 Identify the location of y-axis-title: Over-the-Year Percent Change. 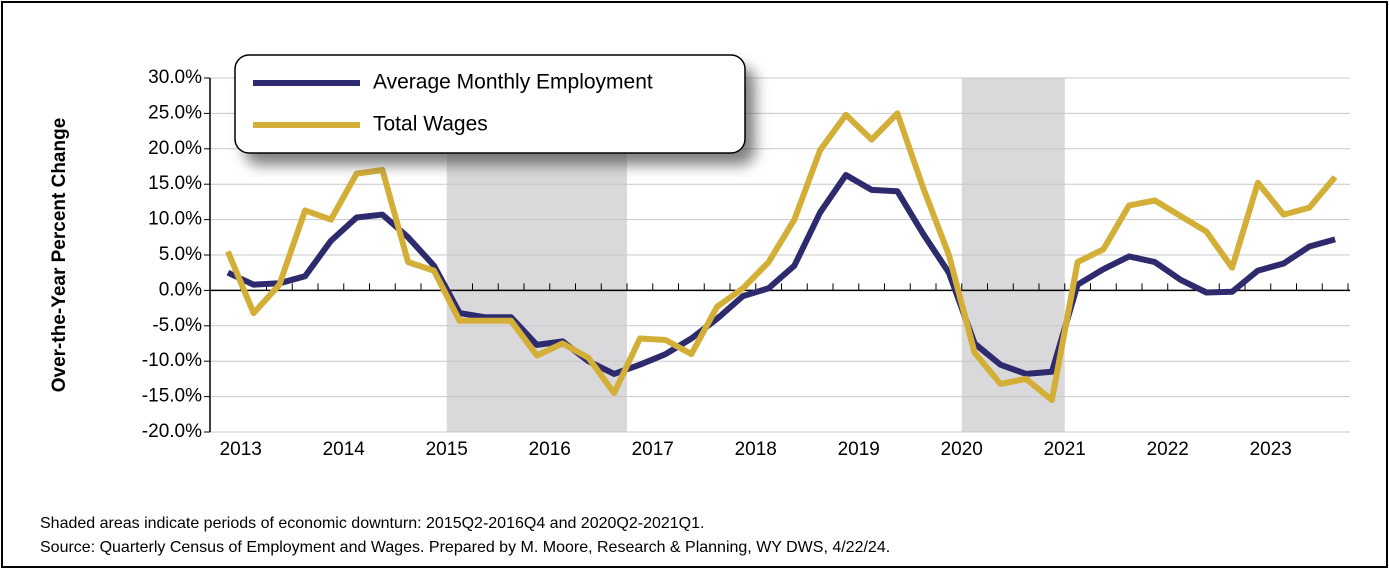
(59, 255).